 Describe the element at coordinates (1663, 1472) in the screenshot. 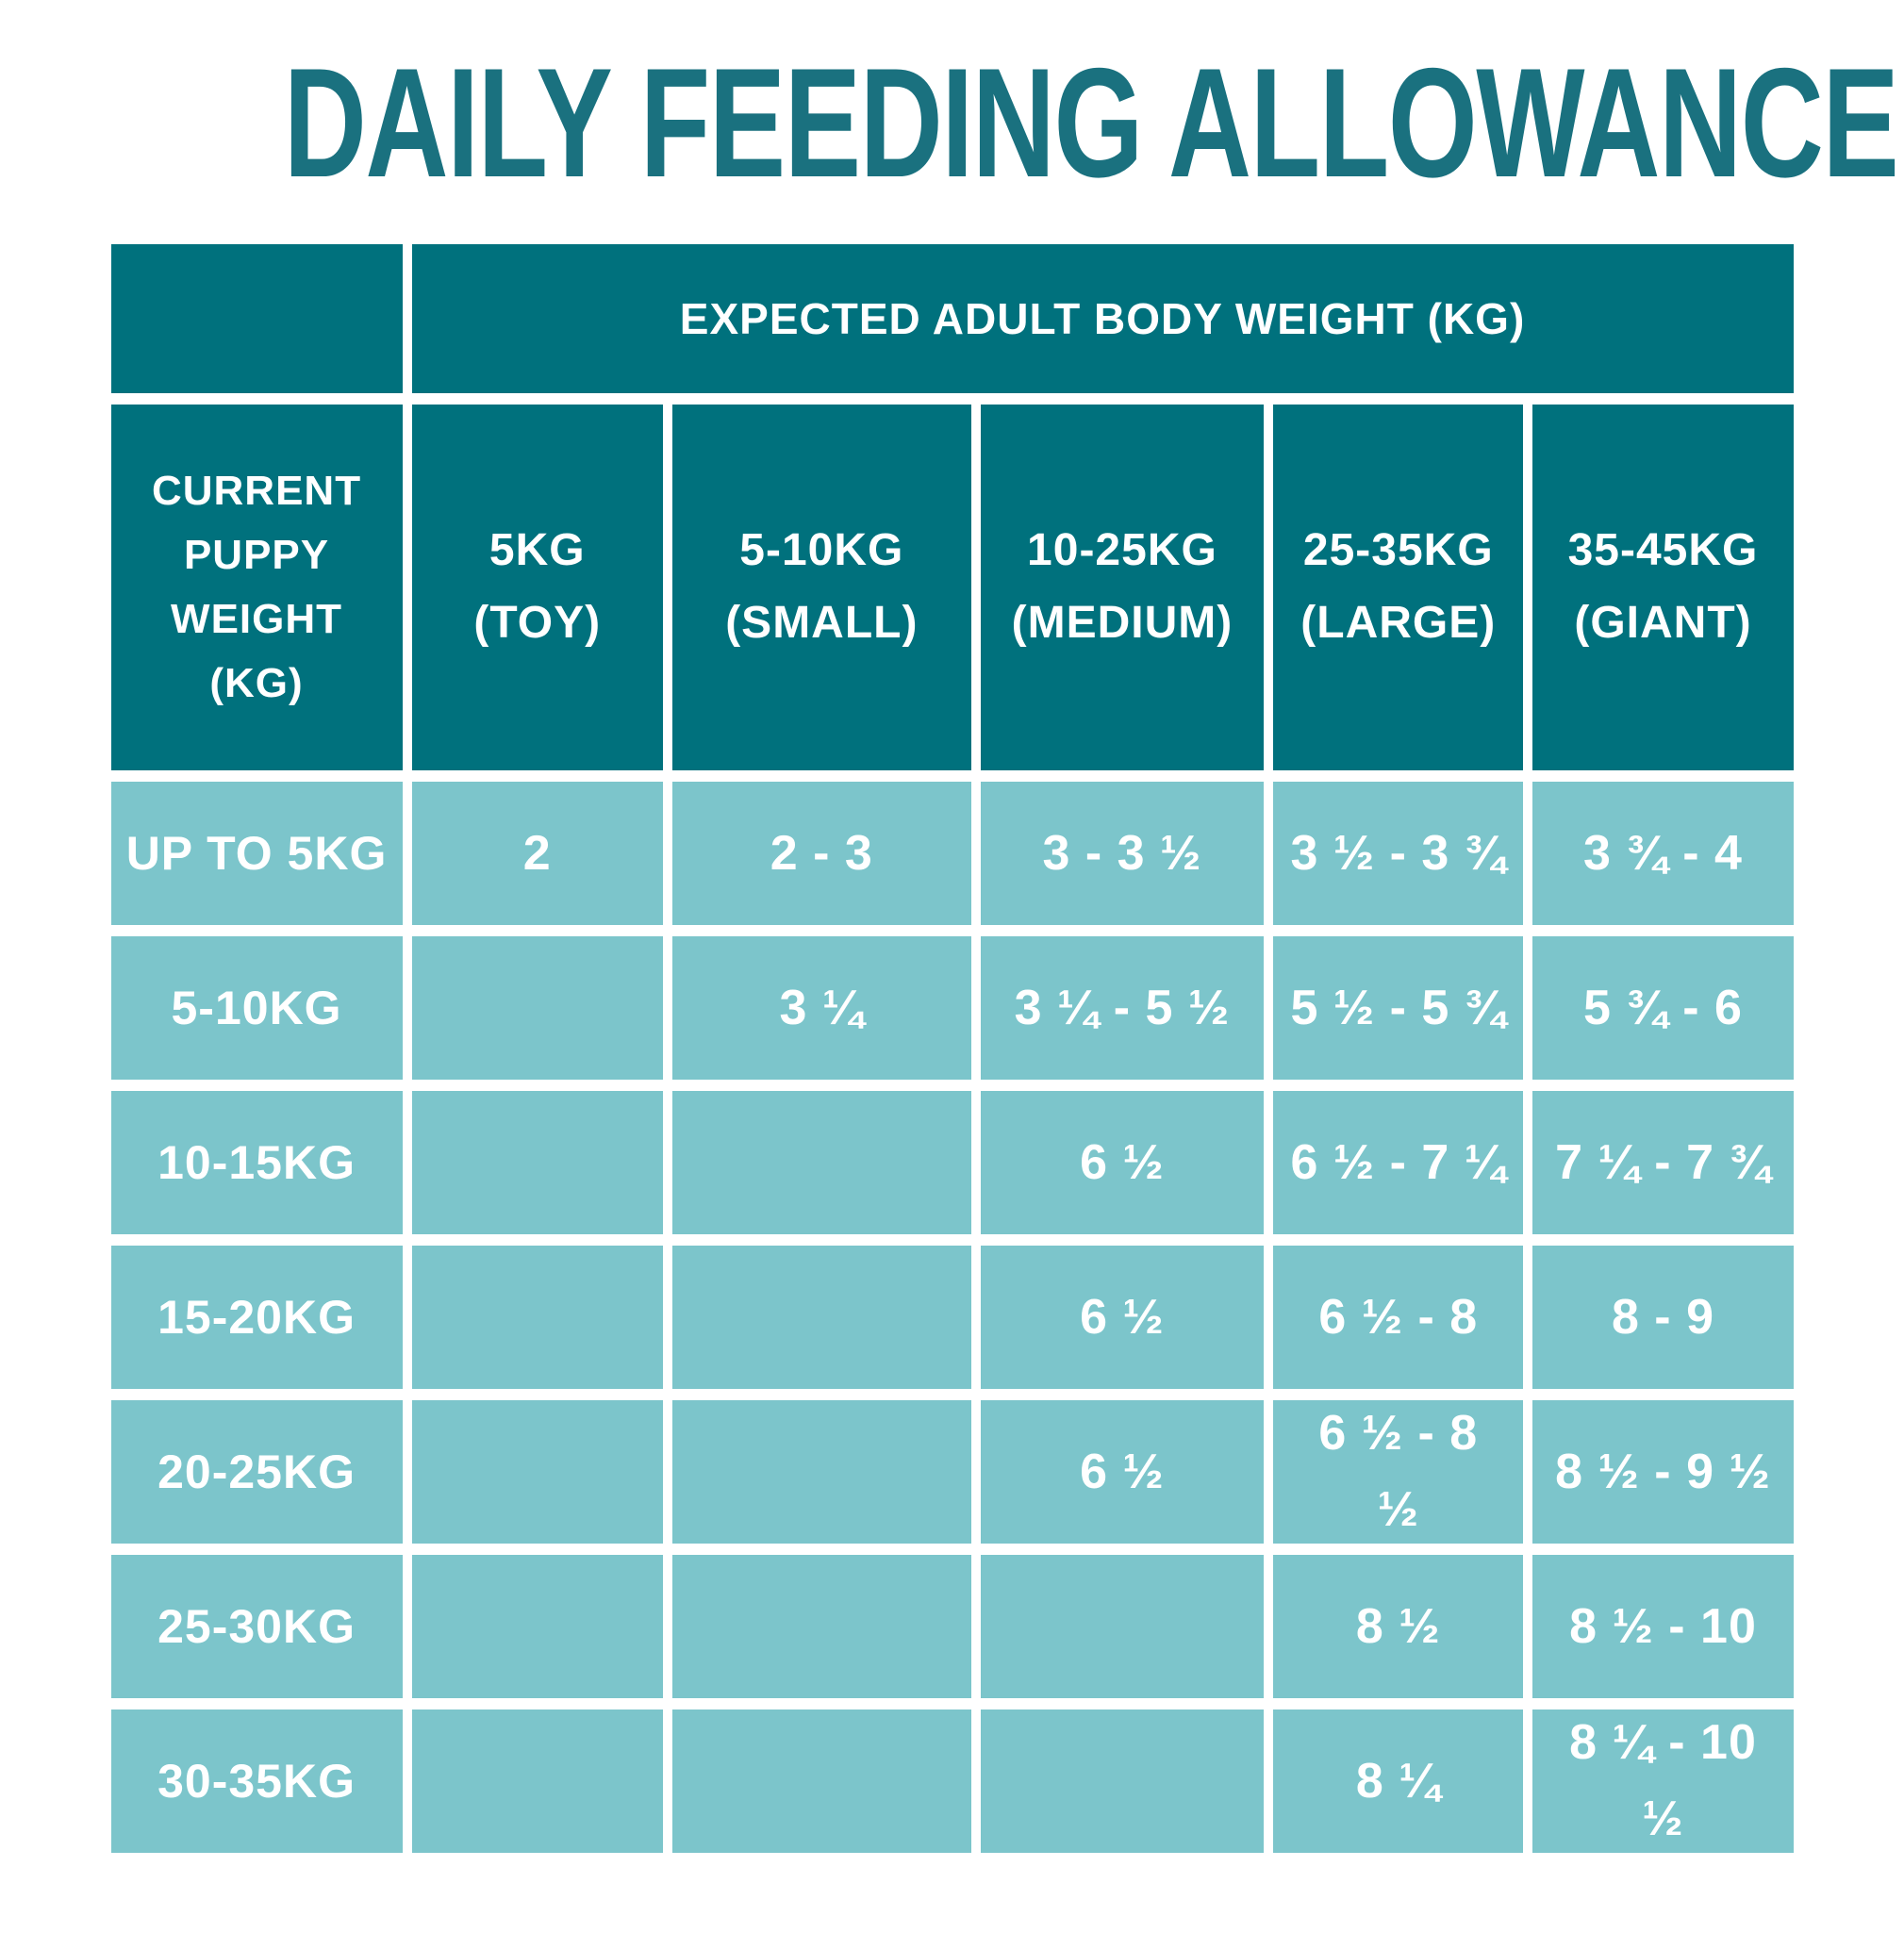

I see `cell-r5-giant: 8 ½ - 9 ½` at that location.